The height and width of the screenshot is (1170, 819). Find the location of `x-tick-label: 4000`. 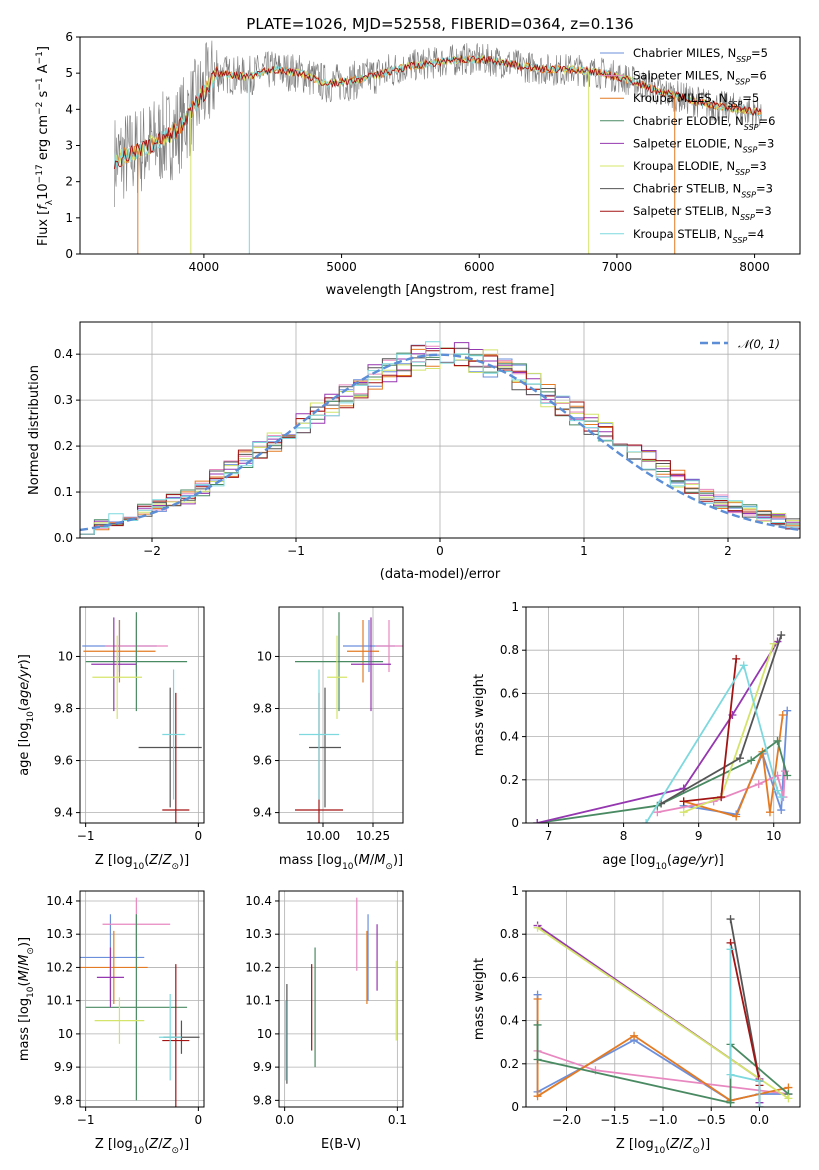

x-tick-label: 4000 is located at coordinates (204, 267).